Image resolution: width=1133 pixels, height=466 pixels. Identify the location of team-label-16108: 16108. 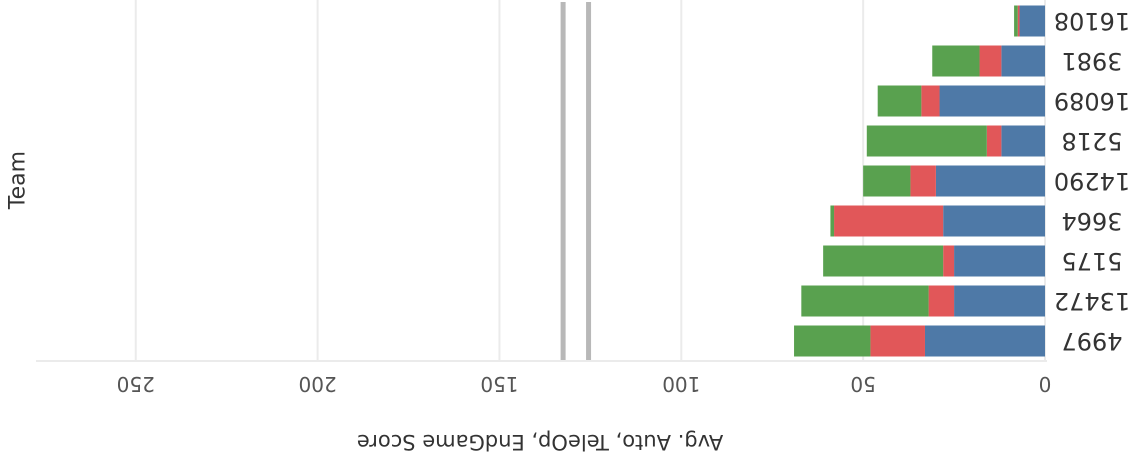
(1092, 21).